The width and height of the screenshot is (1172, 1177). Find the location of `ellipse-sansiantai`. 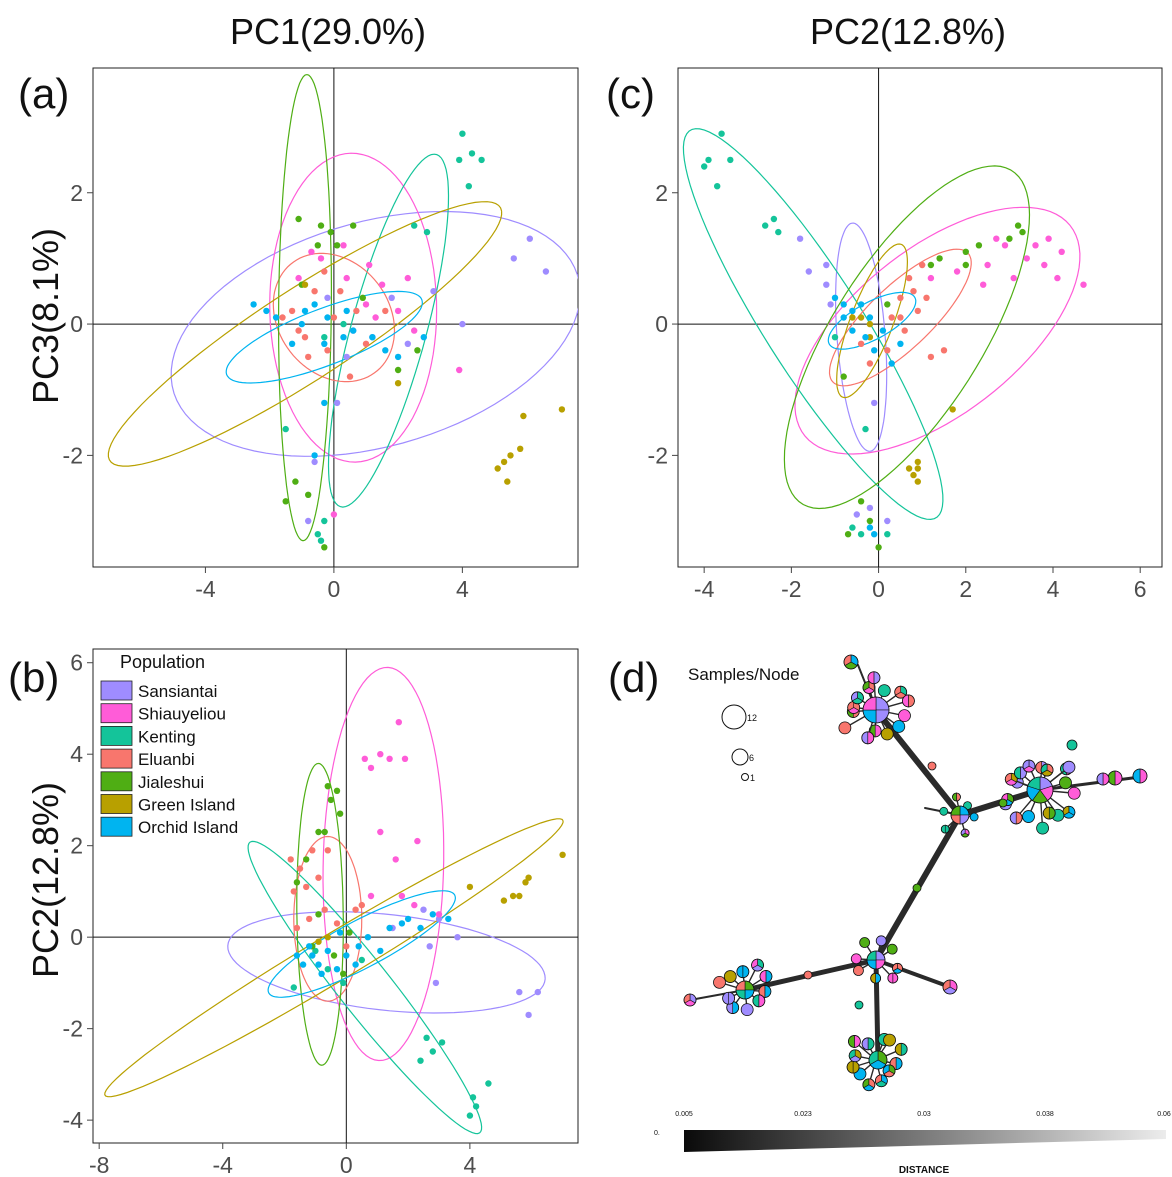

ellipse-sansiantai is located at coordinates (861, 337).